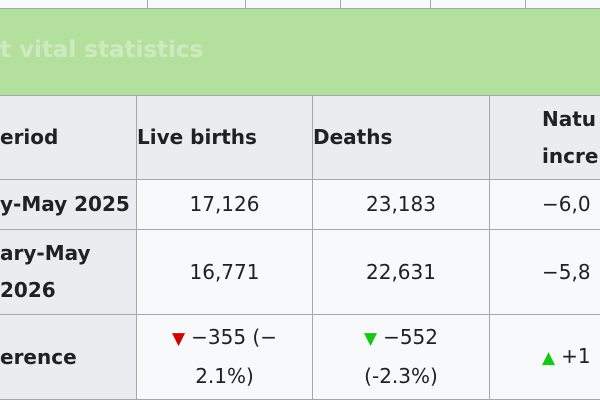  Describe the element at coordinates (549, 357) in the screenshot. I see `change-arrow: ▲` at that location.